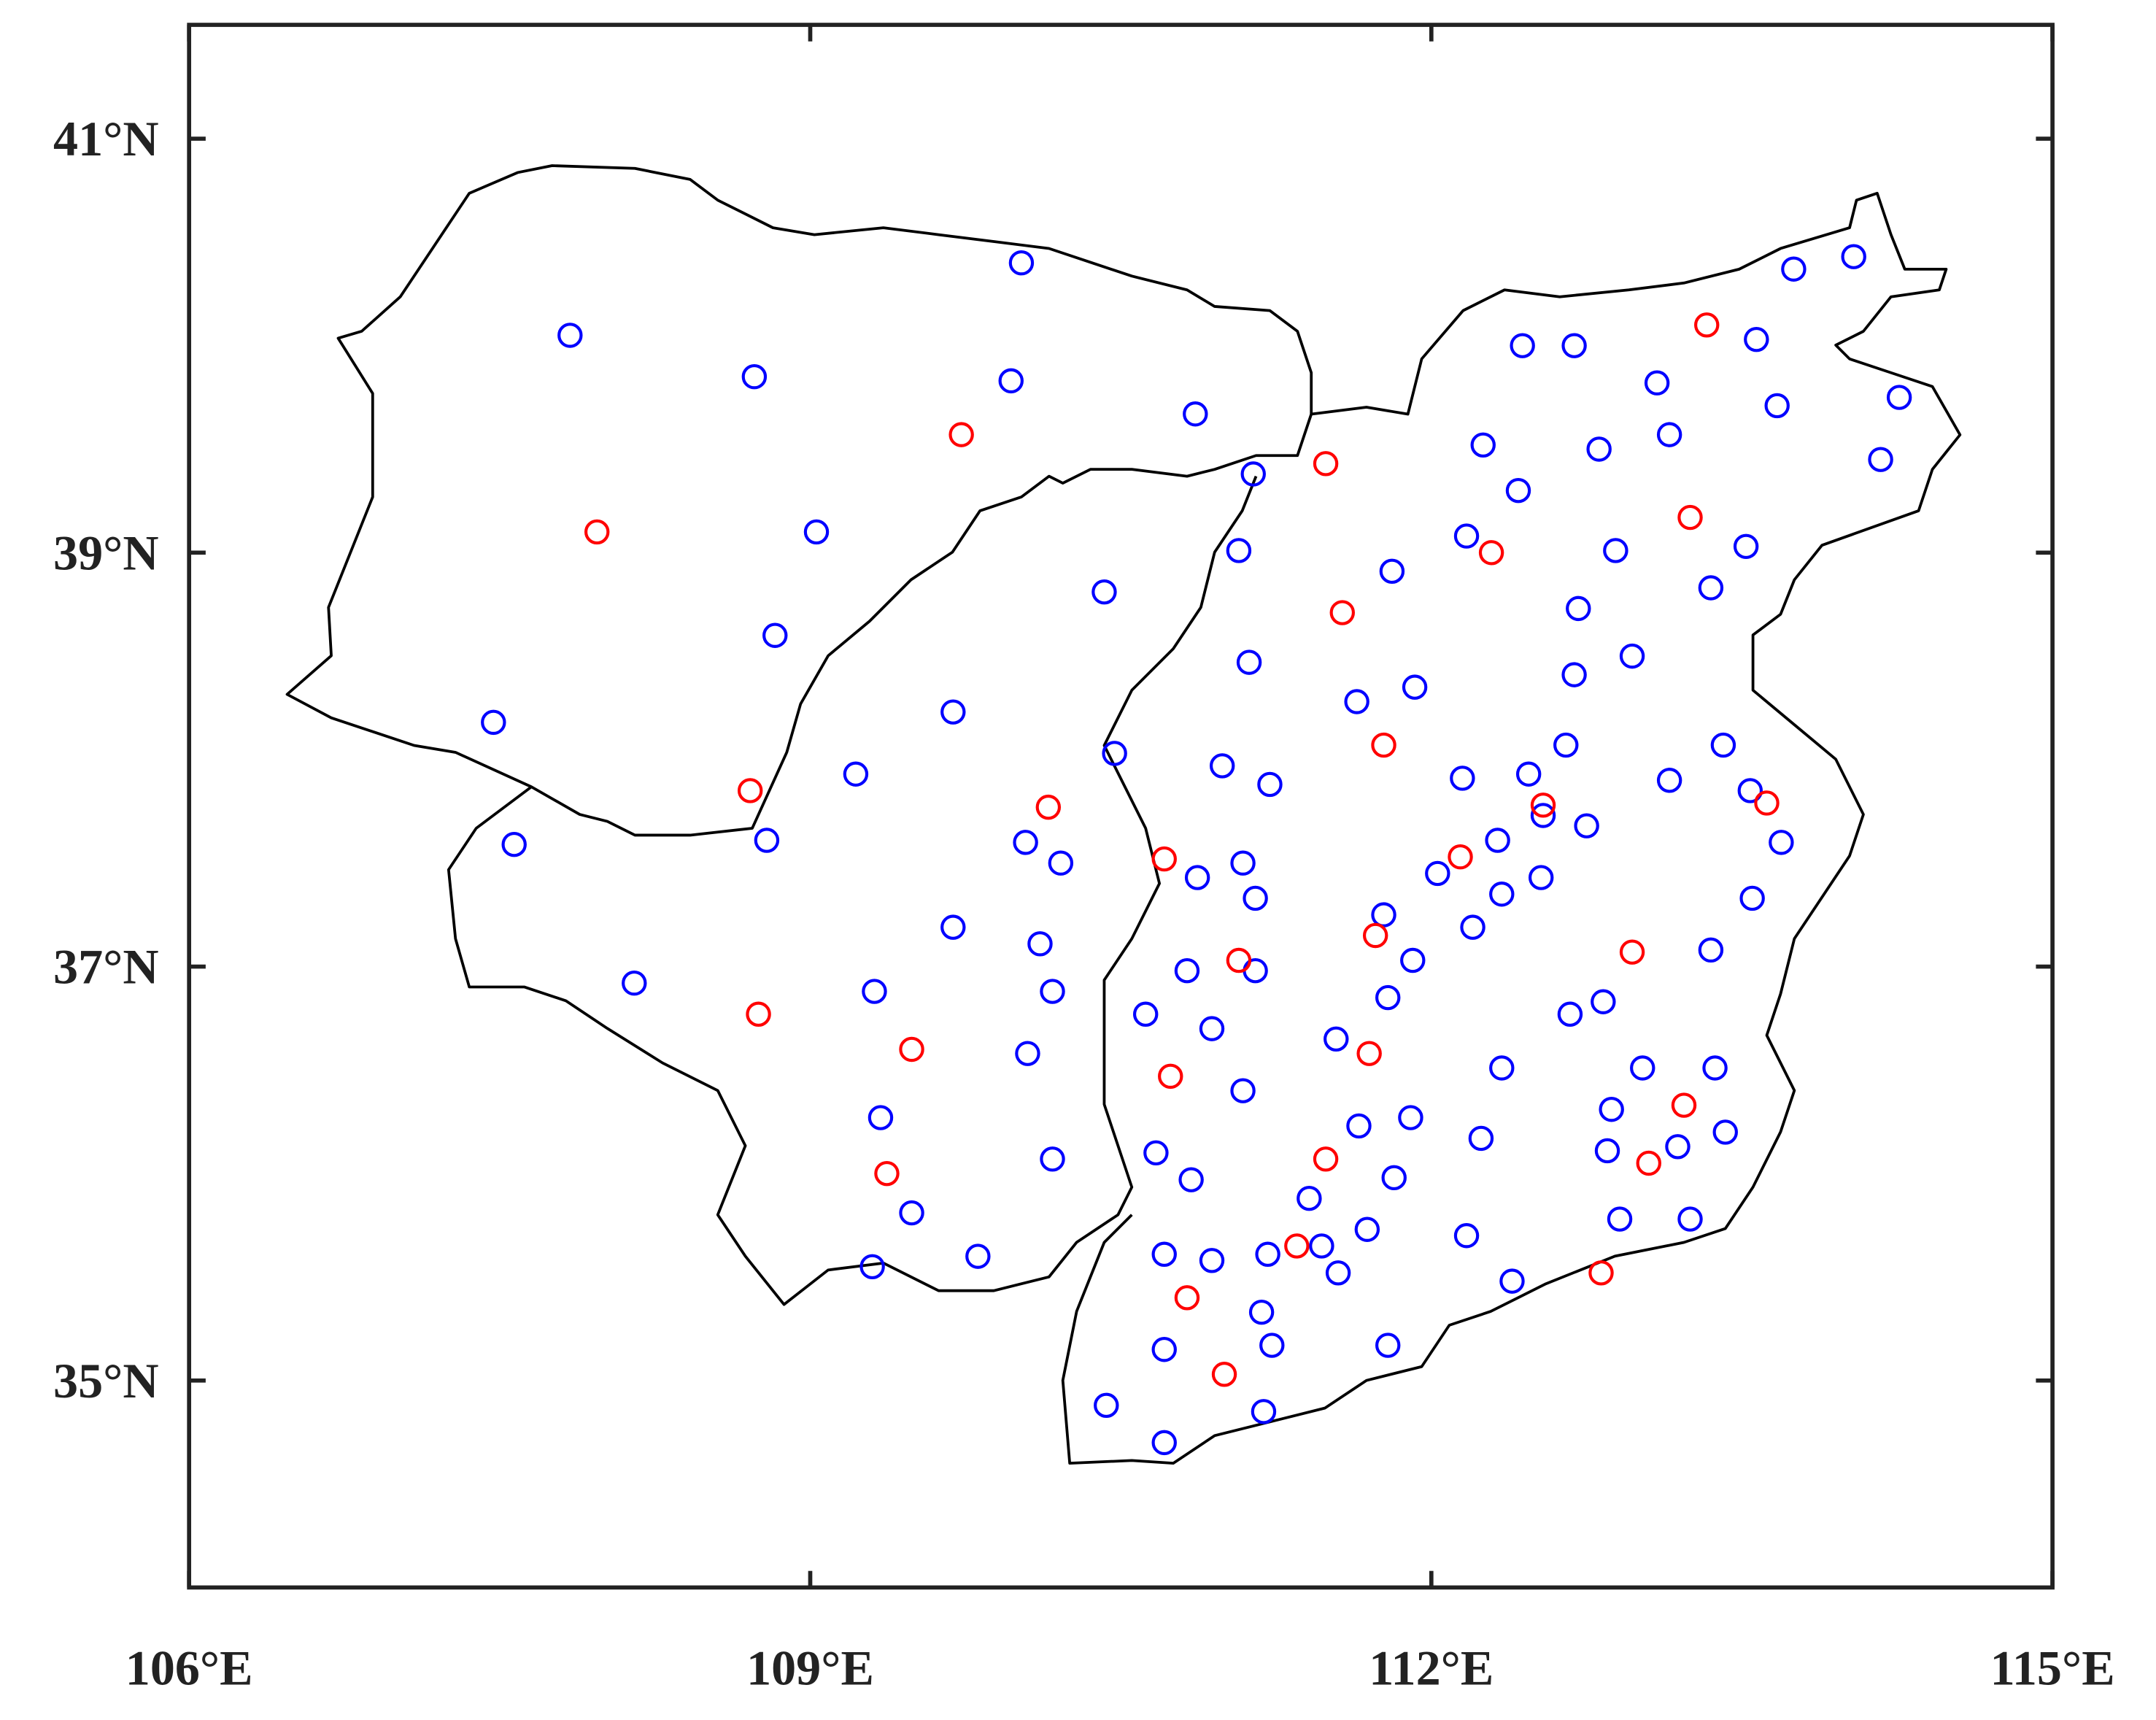 The height and width of the screenshot is (1720, 2156). Describe the element at coordinates (106, 1380) in the screenshot. I see `y-tick-label: 35°N` at that location.